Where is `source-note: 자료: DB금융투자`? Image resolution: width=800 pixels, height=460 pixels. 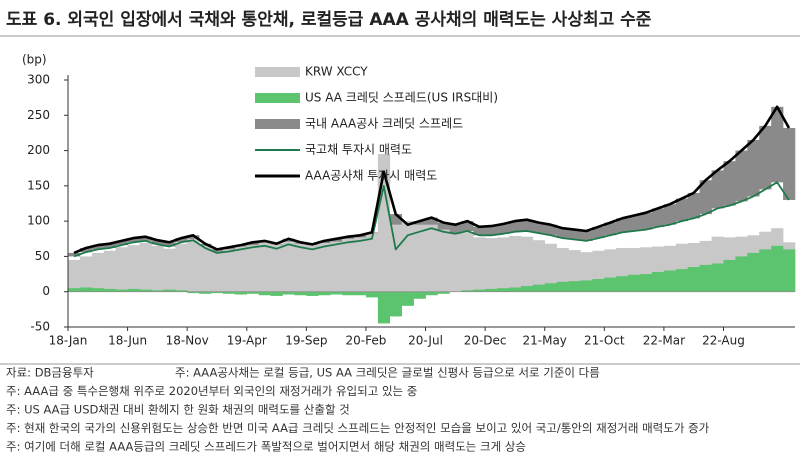
source-note: 자료: DB금융투자 is located at coordinates (50, 373).